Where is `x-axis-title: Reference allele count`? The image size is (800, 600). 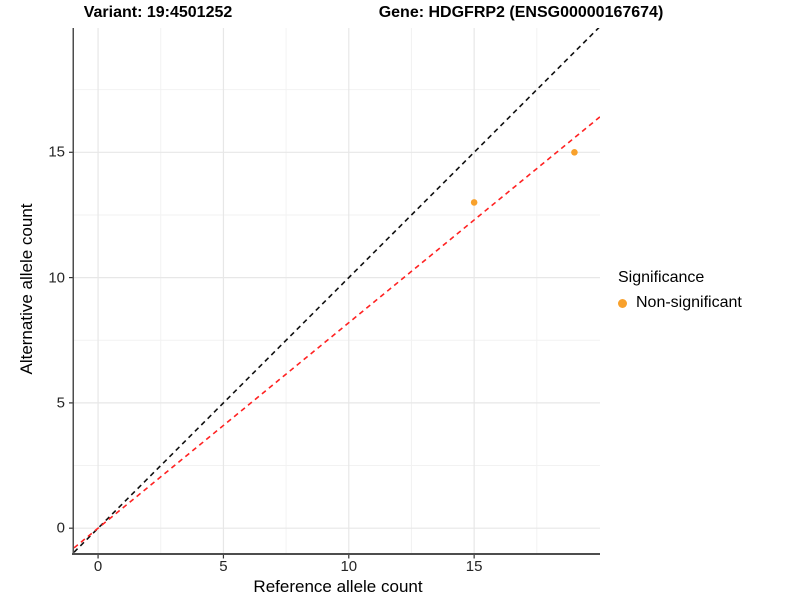
x-axis-title: Reference allele count is located at coordinates (338, 586).